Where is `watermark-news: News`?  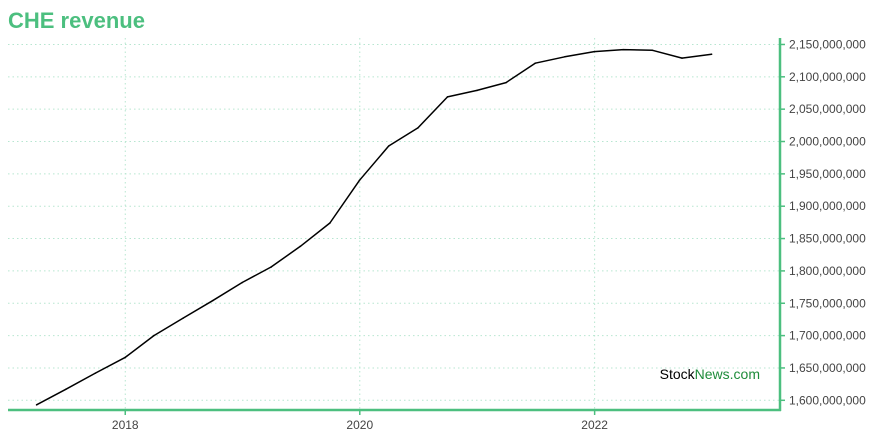
watermark-news: News is located at coordinates (712, 374).